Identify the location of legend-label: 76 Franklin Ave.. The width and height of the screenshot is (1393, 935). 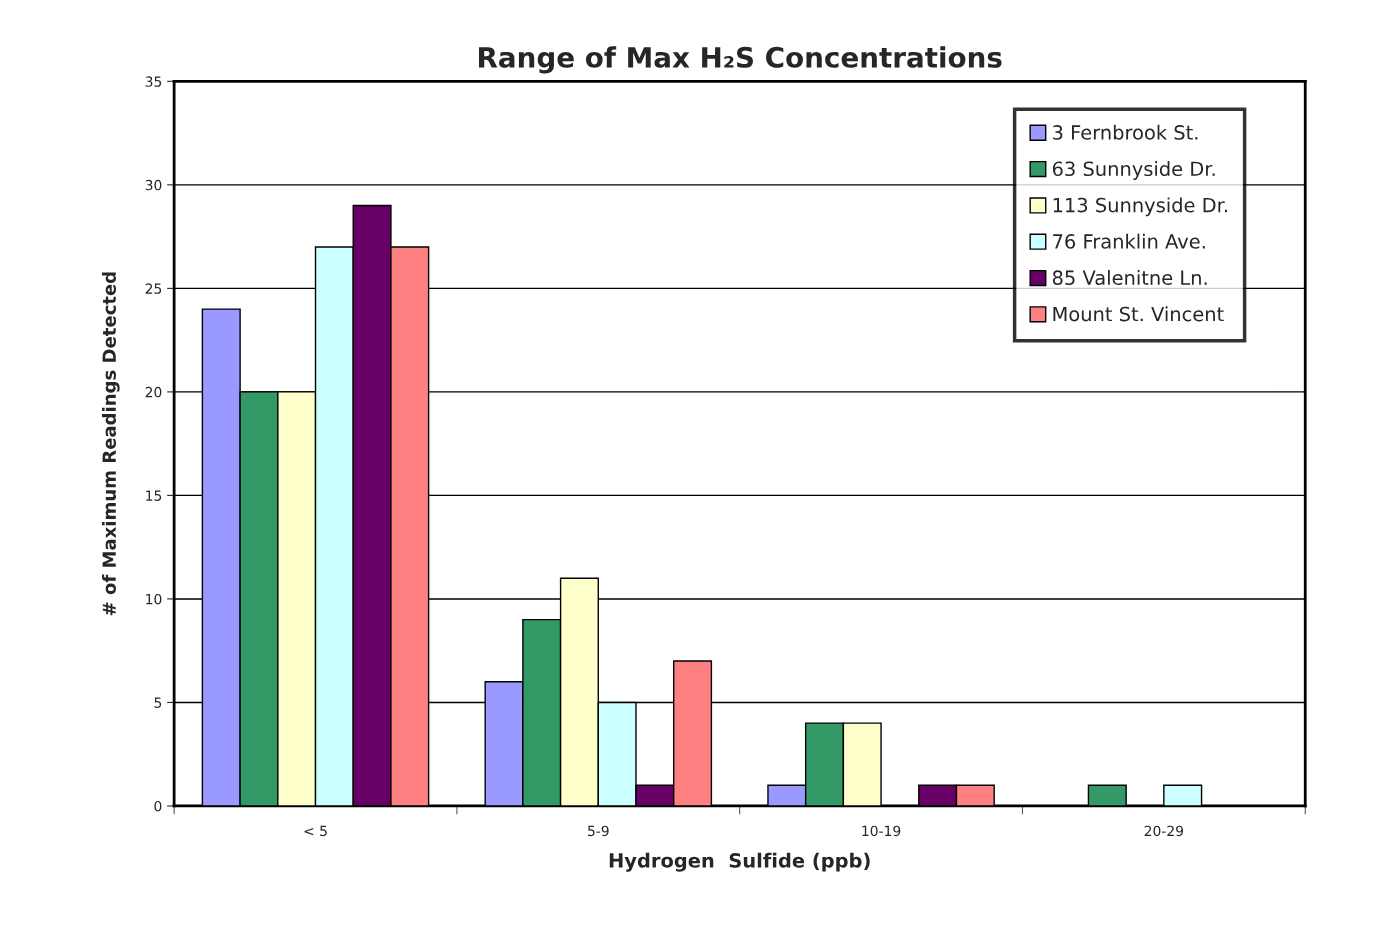
(1129, 241).